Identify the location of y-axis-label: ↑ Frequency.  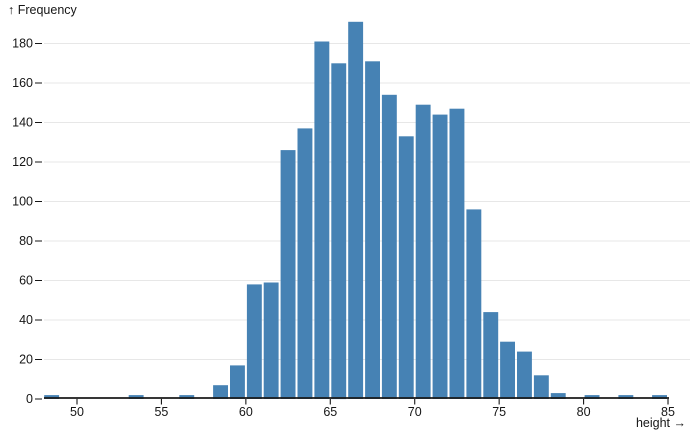
(42, 10).